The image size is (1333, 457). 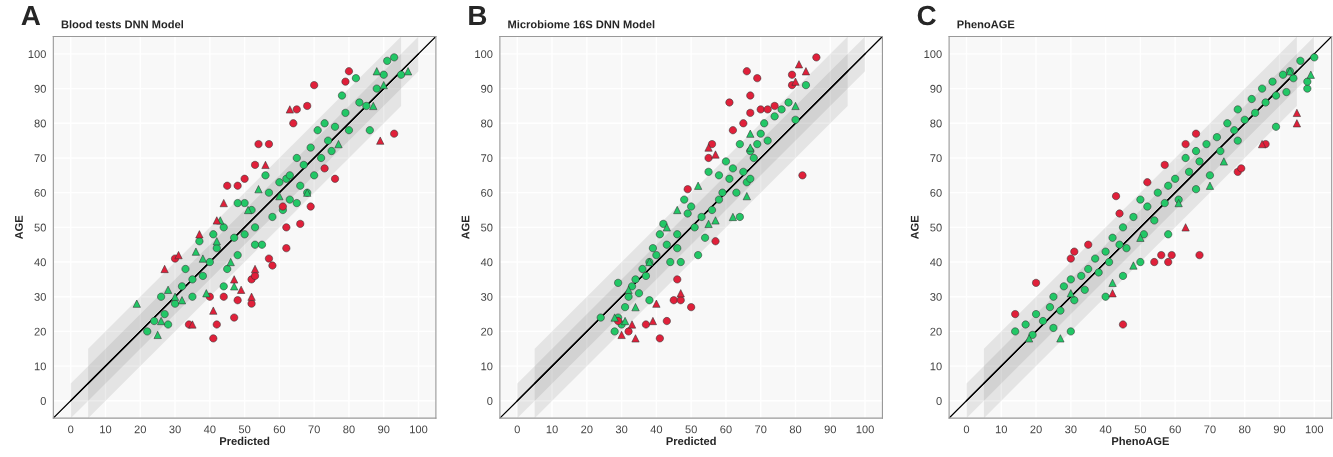 I want to click on text: B, so click(x=478, y=15).